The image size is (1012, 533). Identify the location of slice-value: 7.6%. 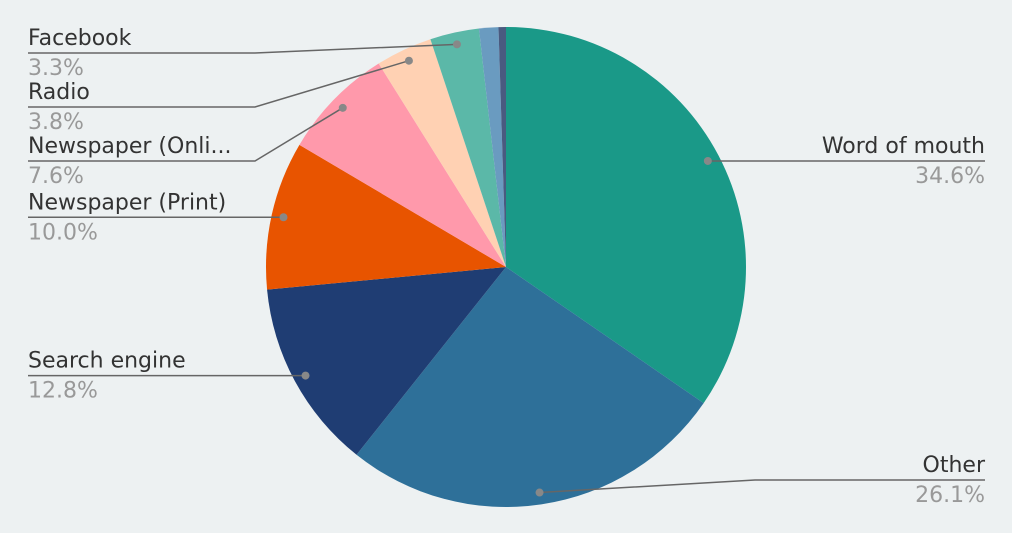
(56, 176).